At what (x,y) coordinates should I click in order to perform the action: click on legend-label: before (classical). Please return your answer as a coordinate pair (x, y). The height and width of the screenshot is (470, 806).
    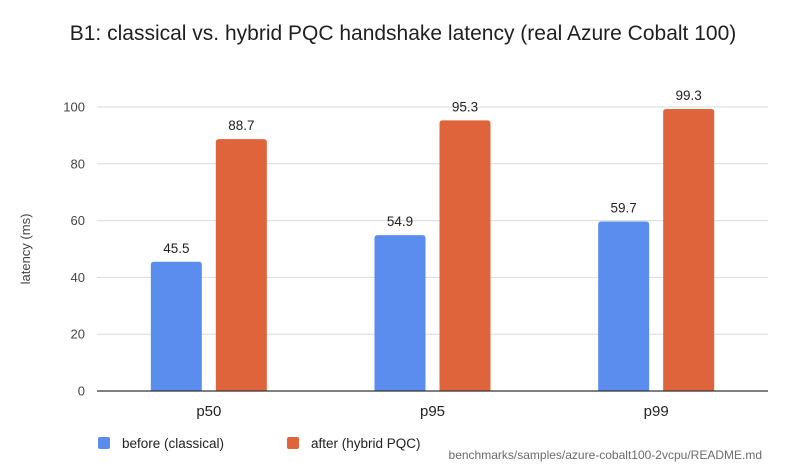
    Looking at the image, I should click on (173, 443).